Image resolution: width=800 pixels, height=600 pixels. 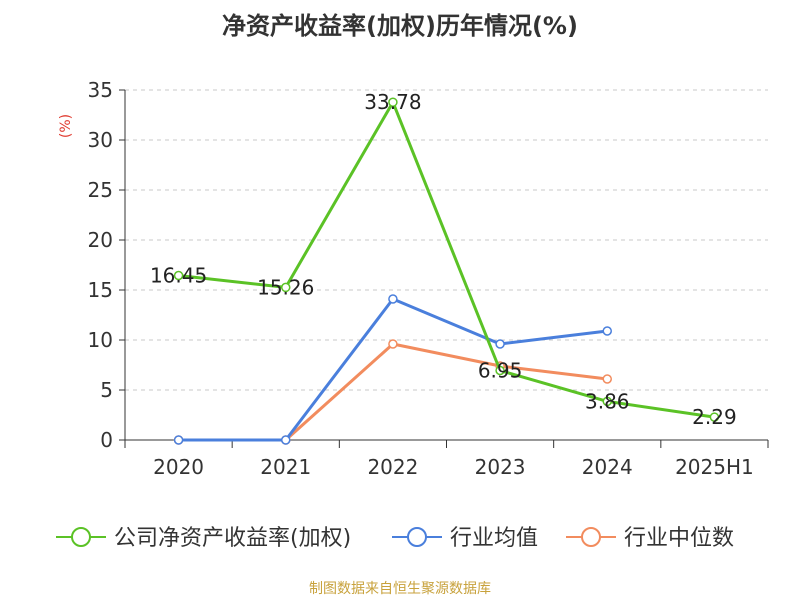 What do you see at coordinates (100, 140) in the screenshot?
I see `y-tick-label: 30` at bounding box center [100, 140].